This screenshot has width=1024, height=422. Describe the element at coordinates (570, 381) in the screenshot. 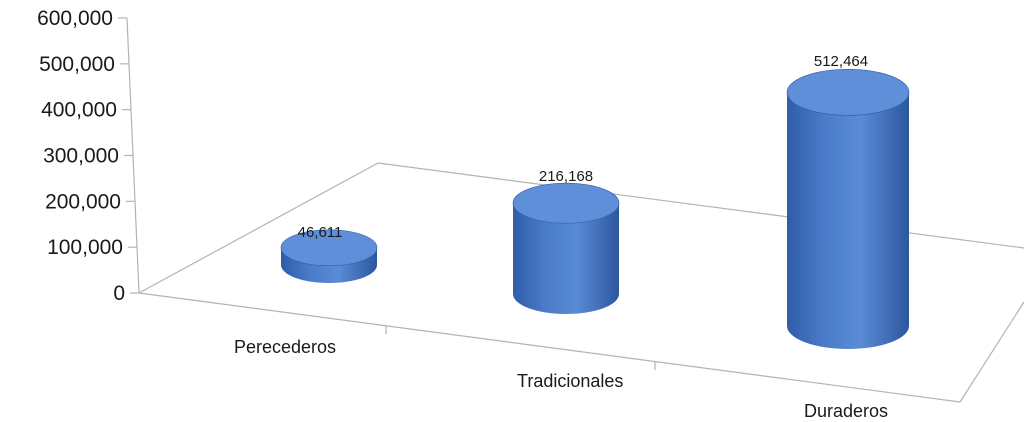

I see `x-tick-label: Tradicionales` at that location.